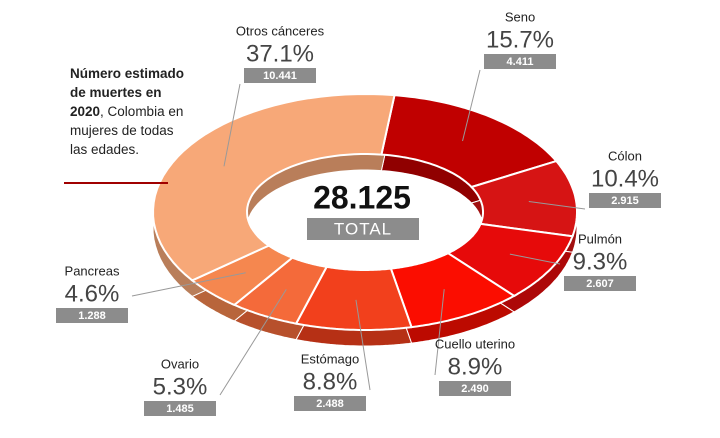 Image resolution: width=720 pixels, height=438 pixels. I want to click on count-label: 2.607, so click(600, 284).